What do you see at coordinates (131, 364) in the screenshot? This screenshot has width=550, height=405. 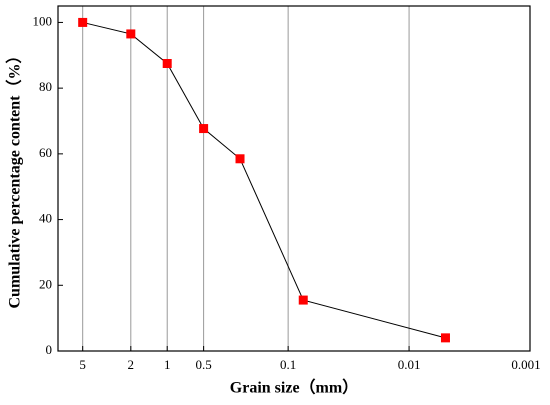 I see `x-tick-label: 2` at bounding box center [131, 364].